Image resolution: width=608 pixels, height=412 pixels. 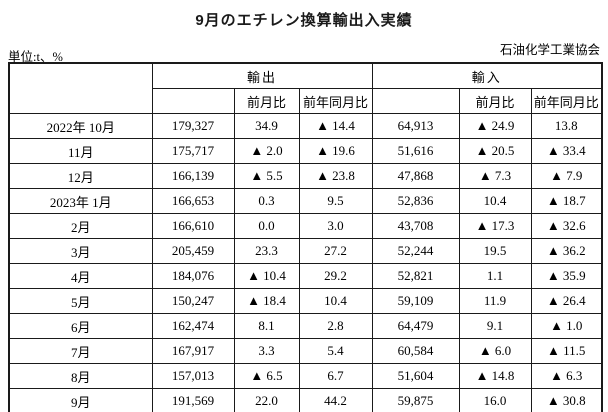 I want to click on export-yoy-cell: 9.5, so click(x=335, y=201).